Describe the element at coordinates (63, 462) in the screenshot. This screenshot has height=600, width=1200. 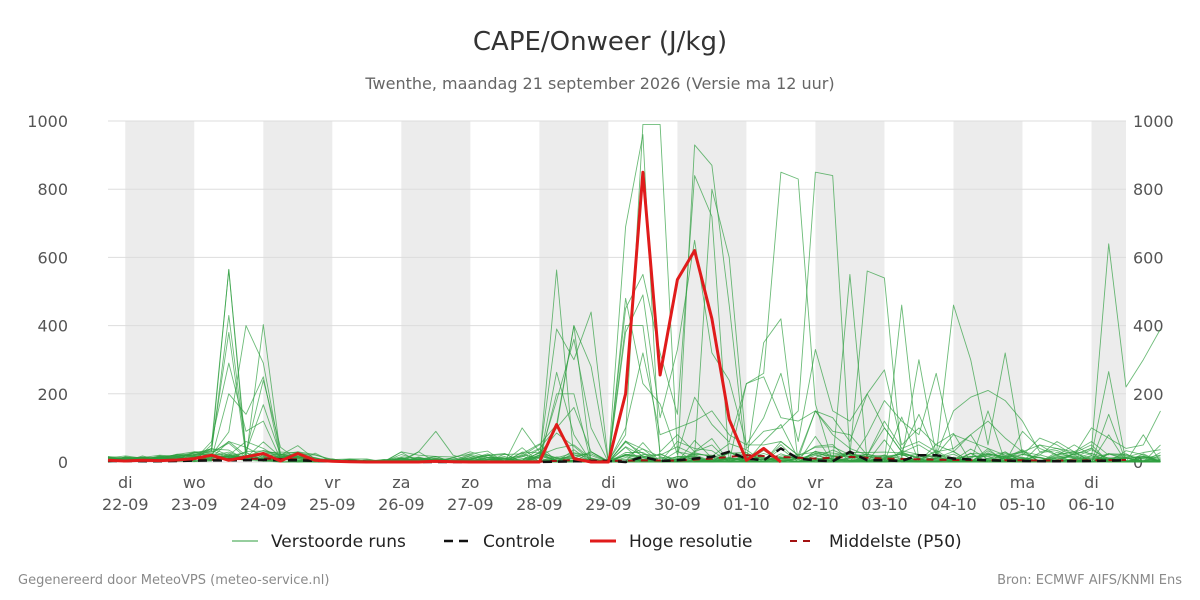
I see `y-tick-left: 0` at that location.